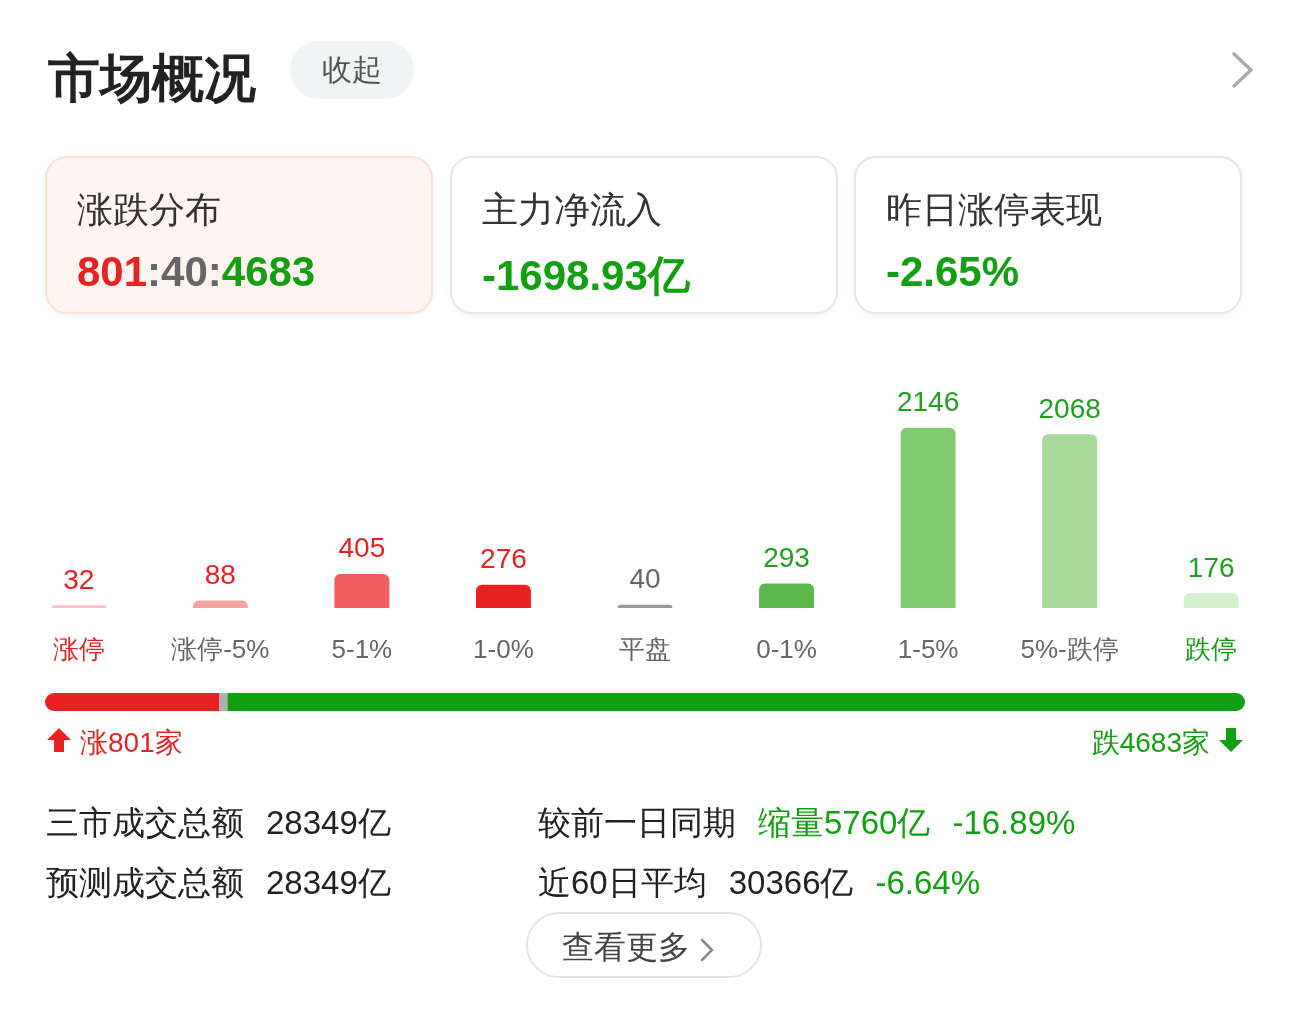 This screenshot has width=1290, height=1013. What do you see at coordinates (220, 575) in the screenshot?
I see `data-label: 88` at bounding box center [220, 575].